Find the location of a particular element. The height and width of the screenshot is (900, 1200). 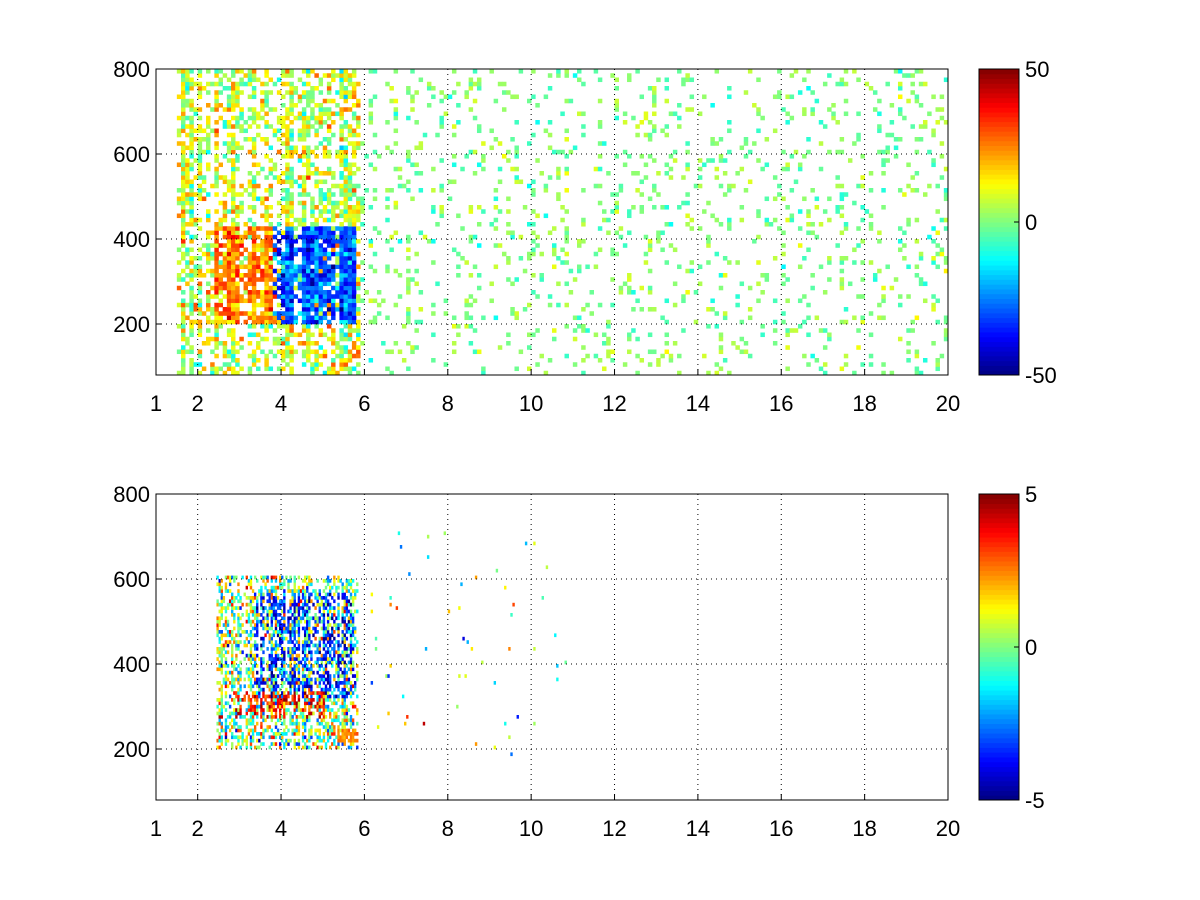

colorbar-segment is located at coordinates (999, 76).